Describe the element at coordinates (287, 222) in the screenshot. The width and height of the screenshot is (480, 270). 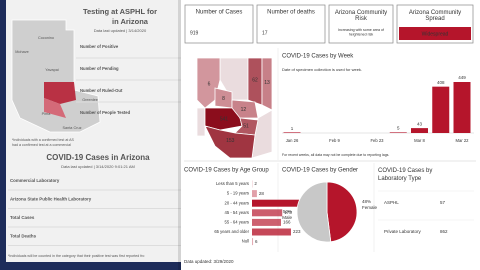
I see `data-label: 166` at that location.